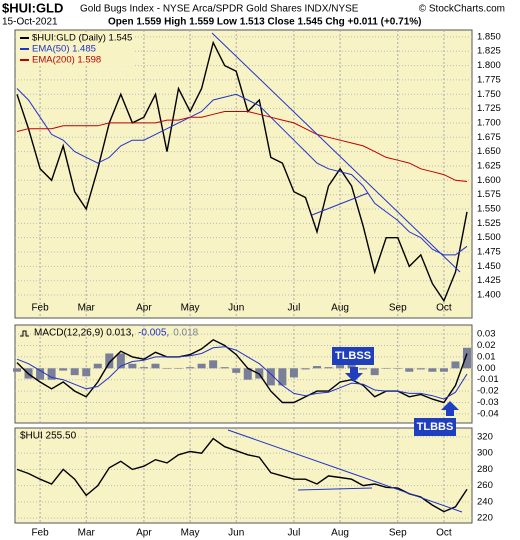 The image size is (520, 540). What do you see at coordinates (489, 36) in the screenshot?
I see `y-tick-label: 1.850` at bounding box center [489, 36].